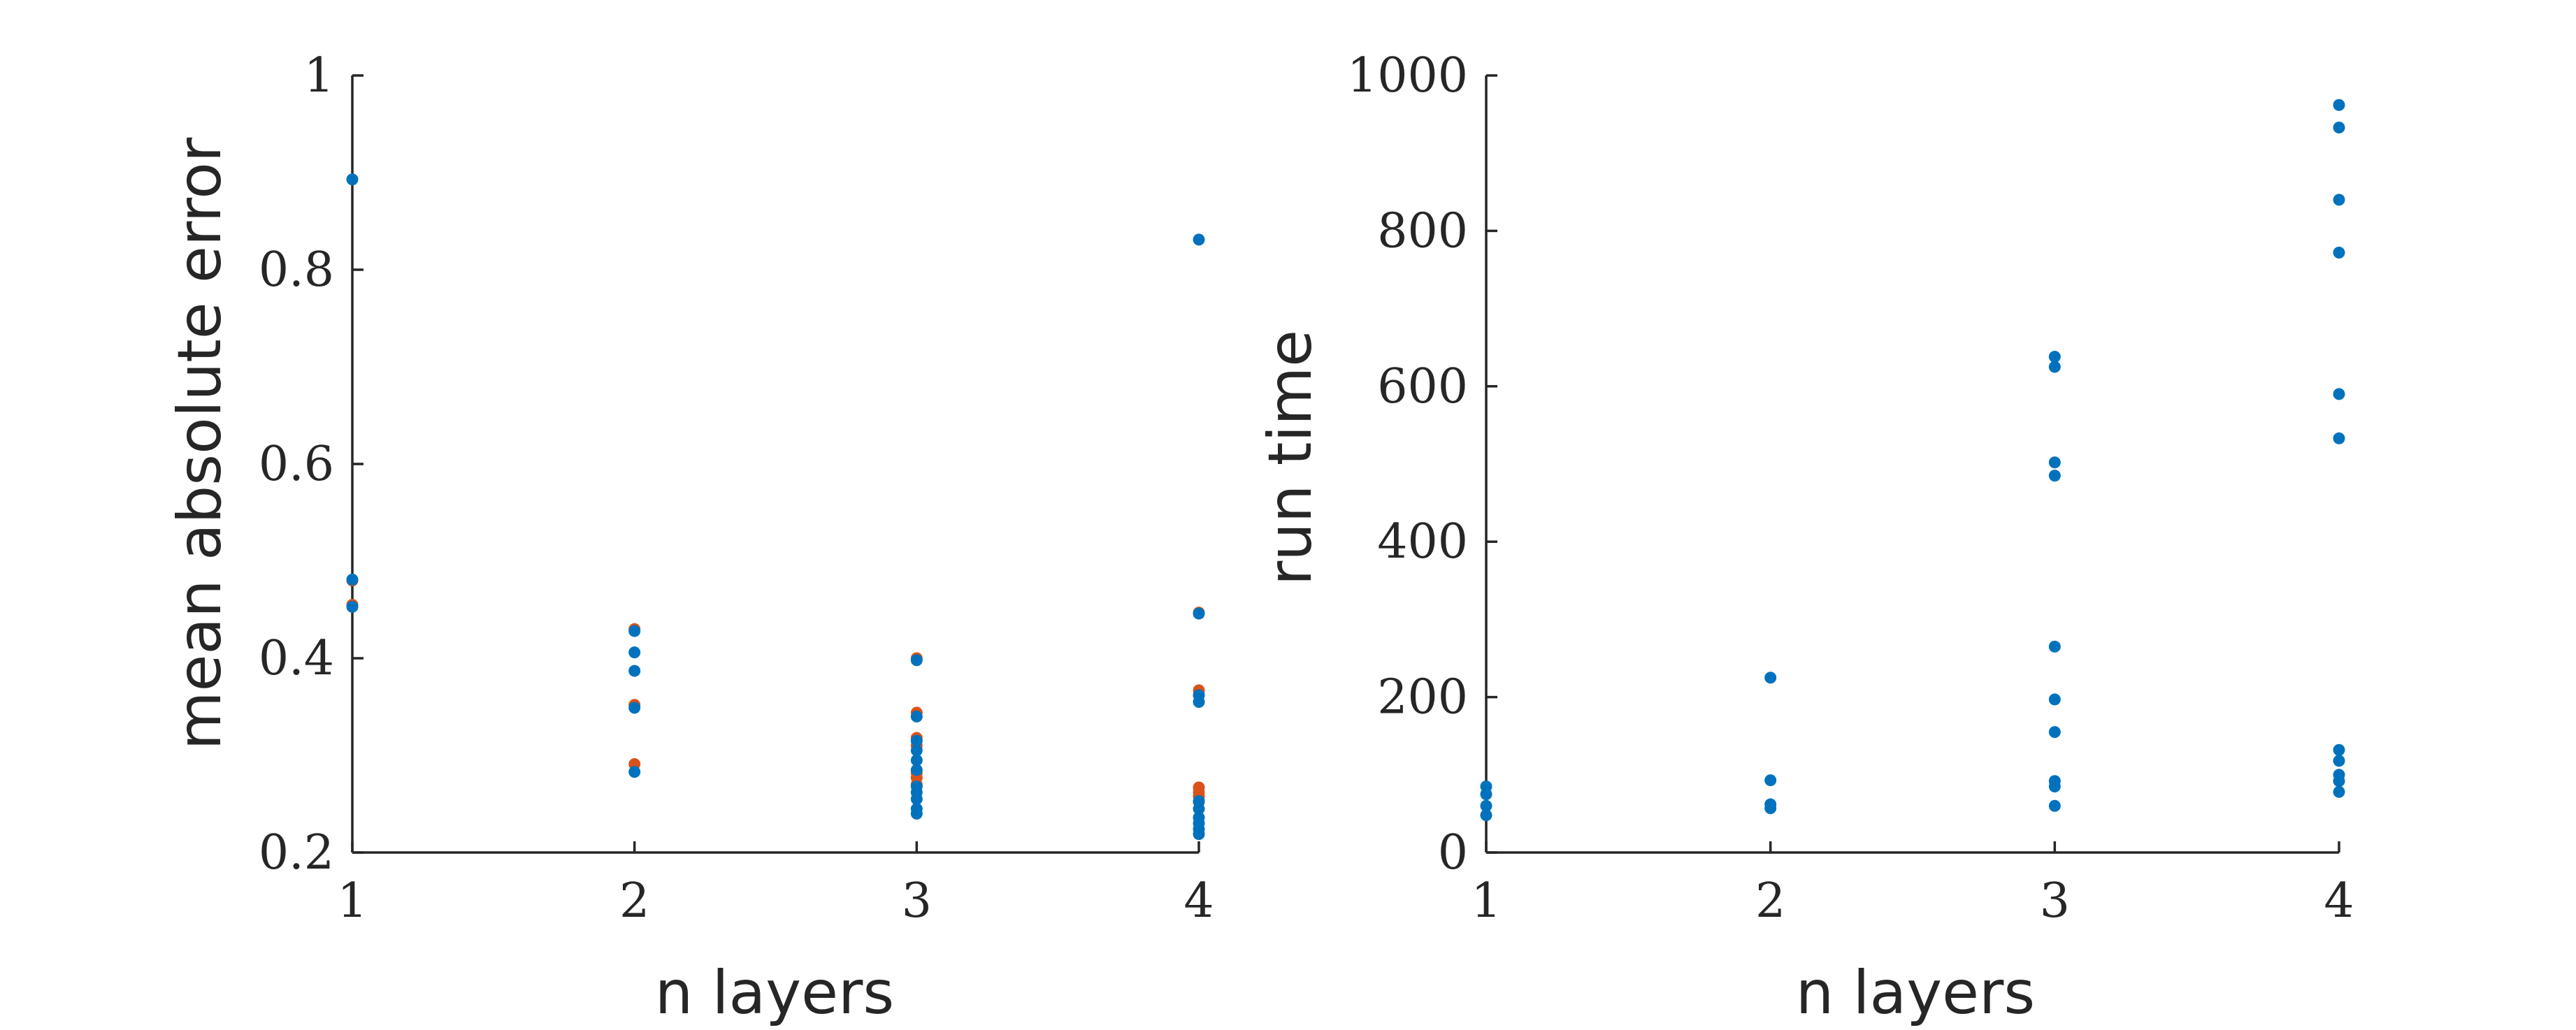 The image size is (2576, 1030). Describe the element at coordinates (296, 658) in the screenshot. I see `mae-y-tick-label: 0.4` at that location.